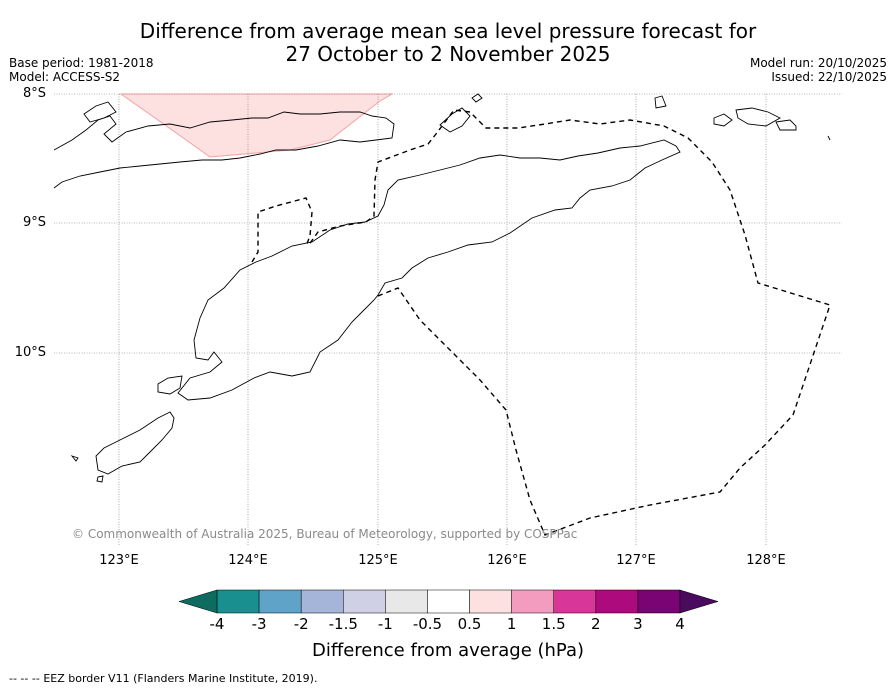 The image size is (896, 690). I want to click on colorbar-under-arrow, so click(198, 601).